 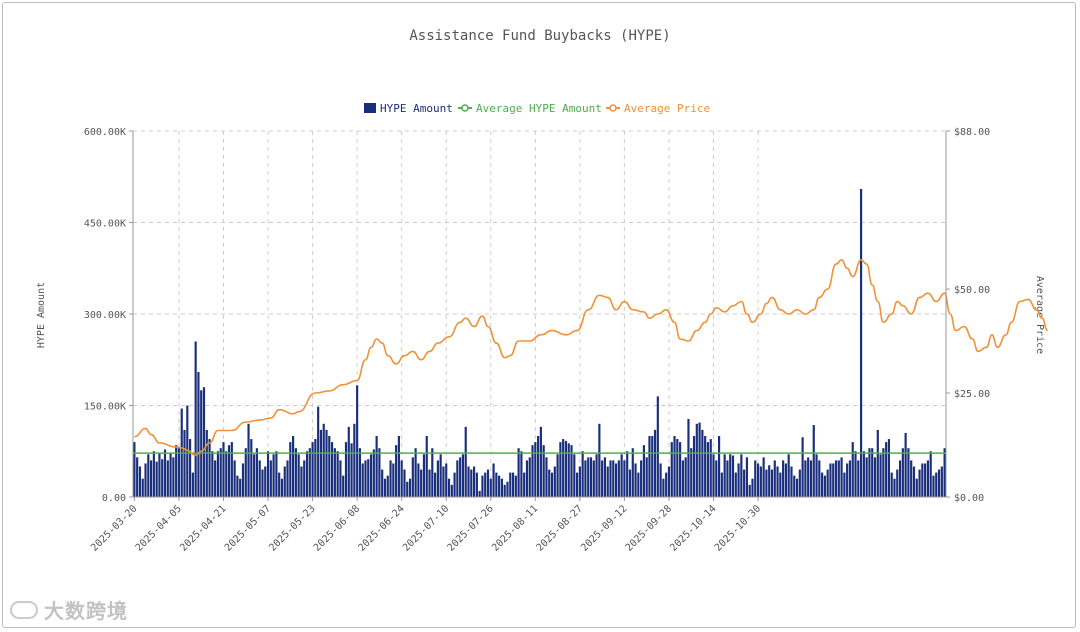 What do you see at coordinates (105, 132) in the screenshot?
I see `y-tick-label: 600.00K` at bounding box center [105, 132].